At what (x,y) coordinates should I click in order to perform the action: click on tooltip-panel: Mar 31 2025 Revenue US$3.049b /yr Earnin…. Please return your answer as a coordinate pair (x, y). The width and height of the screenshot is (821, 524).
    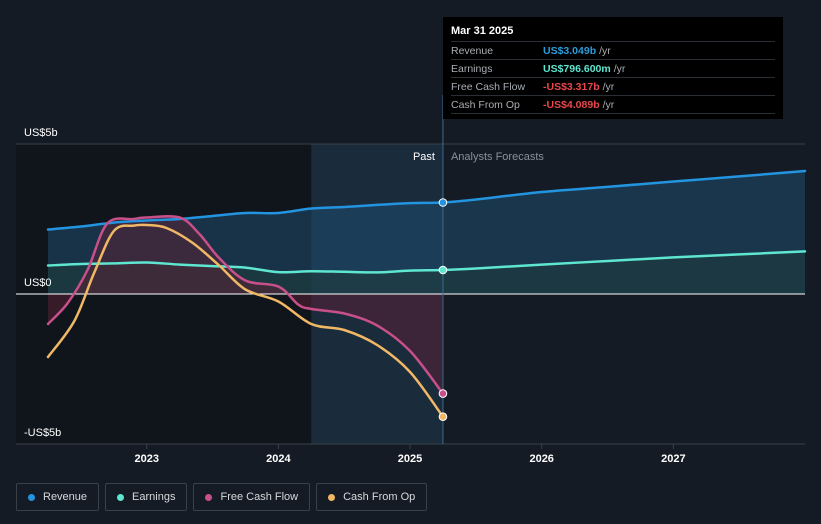
    Looking at the image, I should click on (613, 68).